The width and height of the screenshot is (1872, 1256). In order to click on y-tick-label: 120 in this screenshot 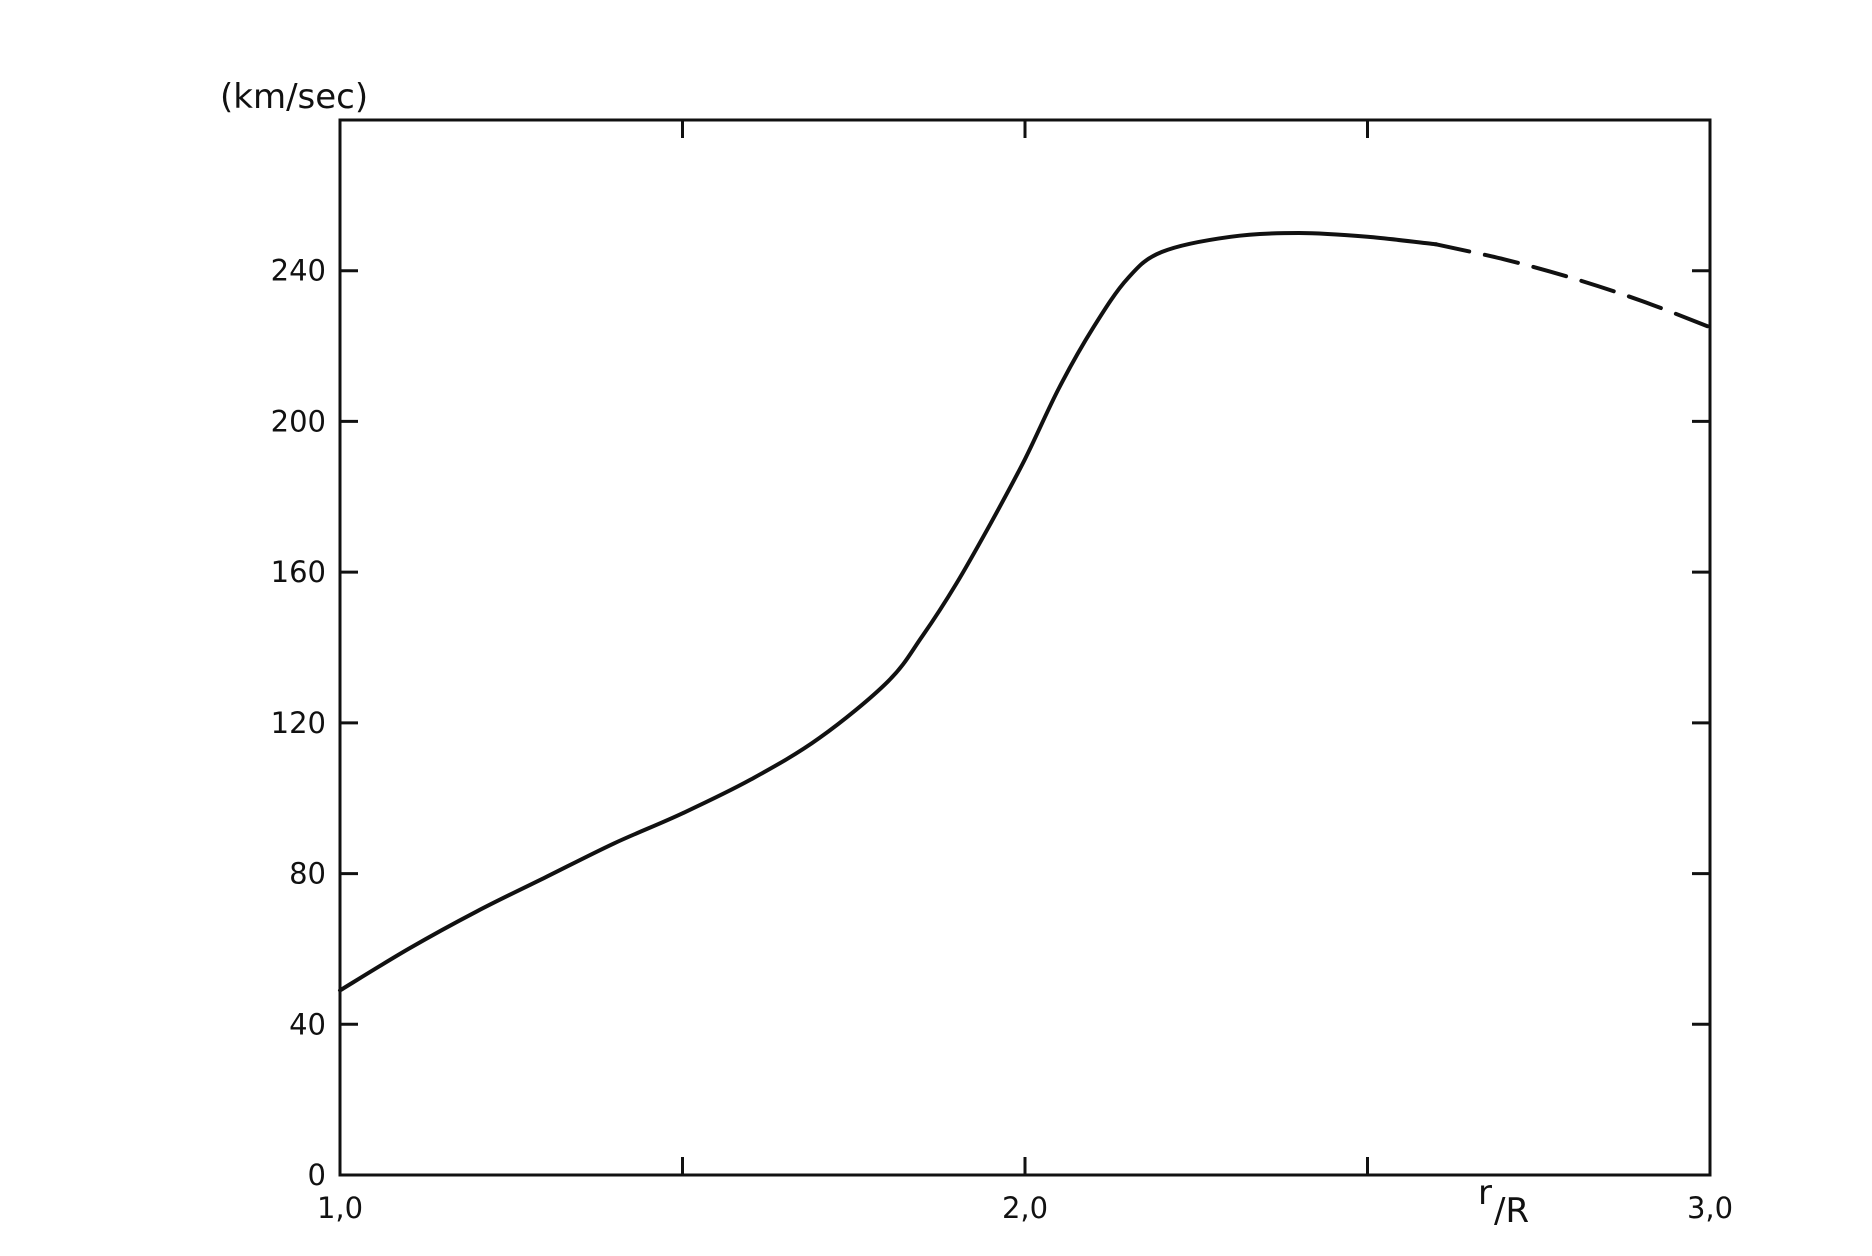, I will do `click(298, 723)`.